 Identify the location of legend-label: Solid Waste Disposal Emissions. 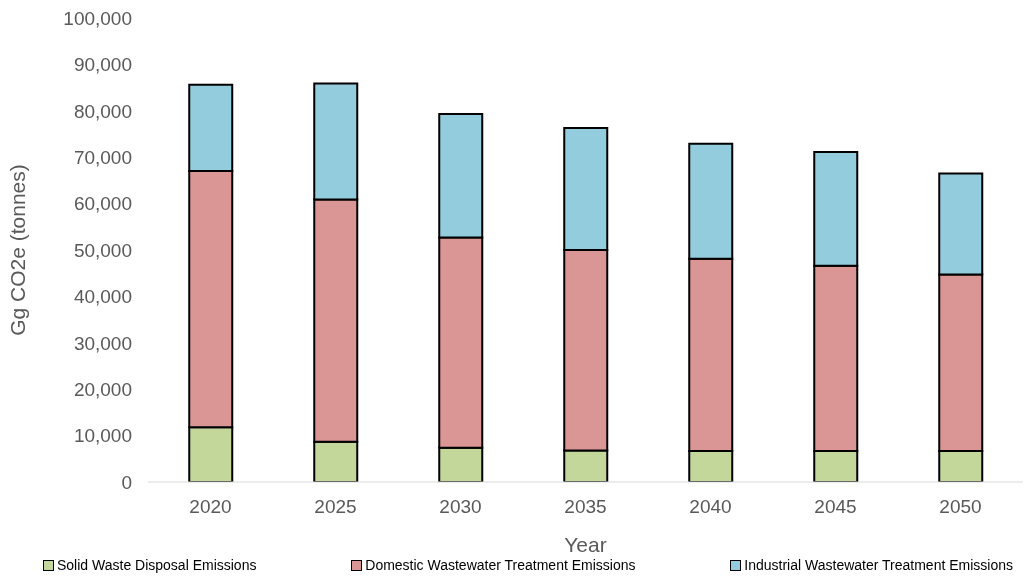
(156, 565).